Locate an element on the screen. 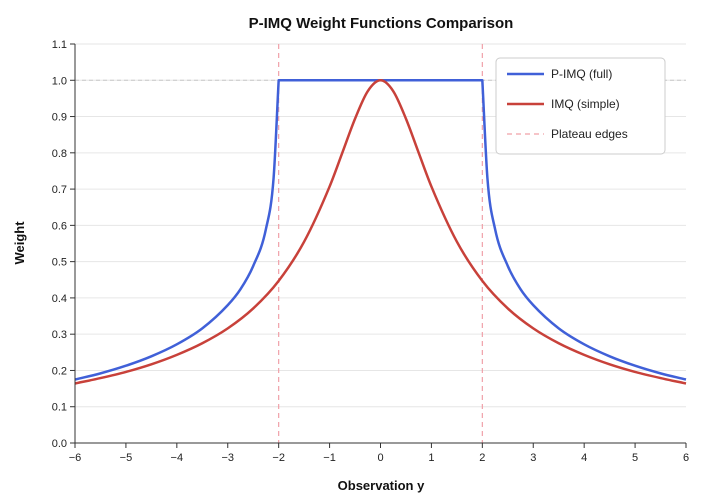 The height and width of the screenshot is (498, 716). legend: P-IMQ (full) IMQ (simple) Plateau edges is located at coordinates (580, 106).